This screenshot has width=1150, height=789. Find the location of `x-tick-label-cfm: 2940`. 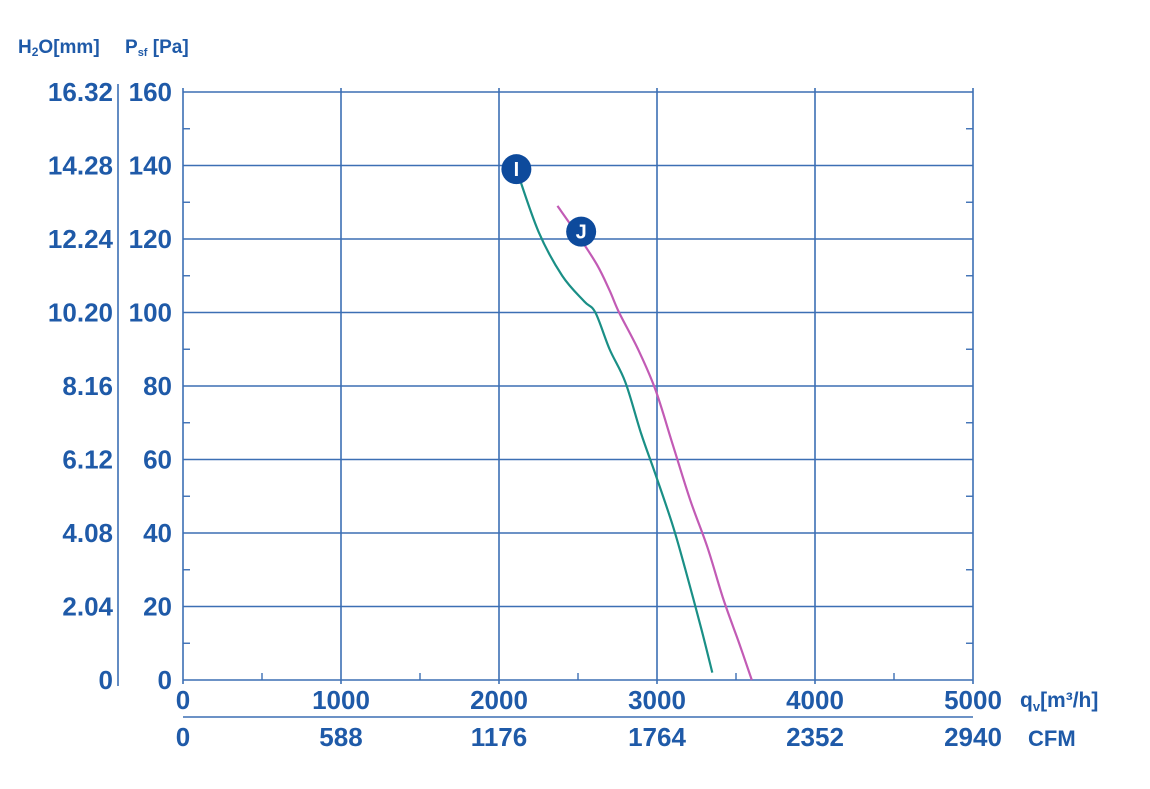

x-tick-label-cfm: 2940 is located at coordinates (973, 737).